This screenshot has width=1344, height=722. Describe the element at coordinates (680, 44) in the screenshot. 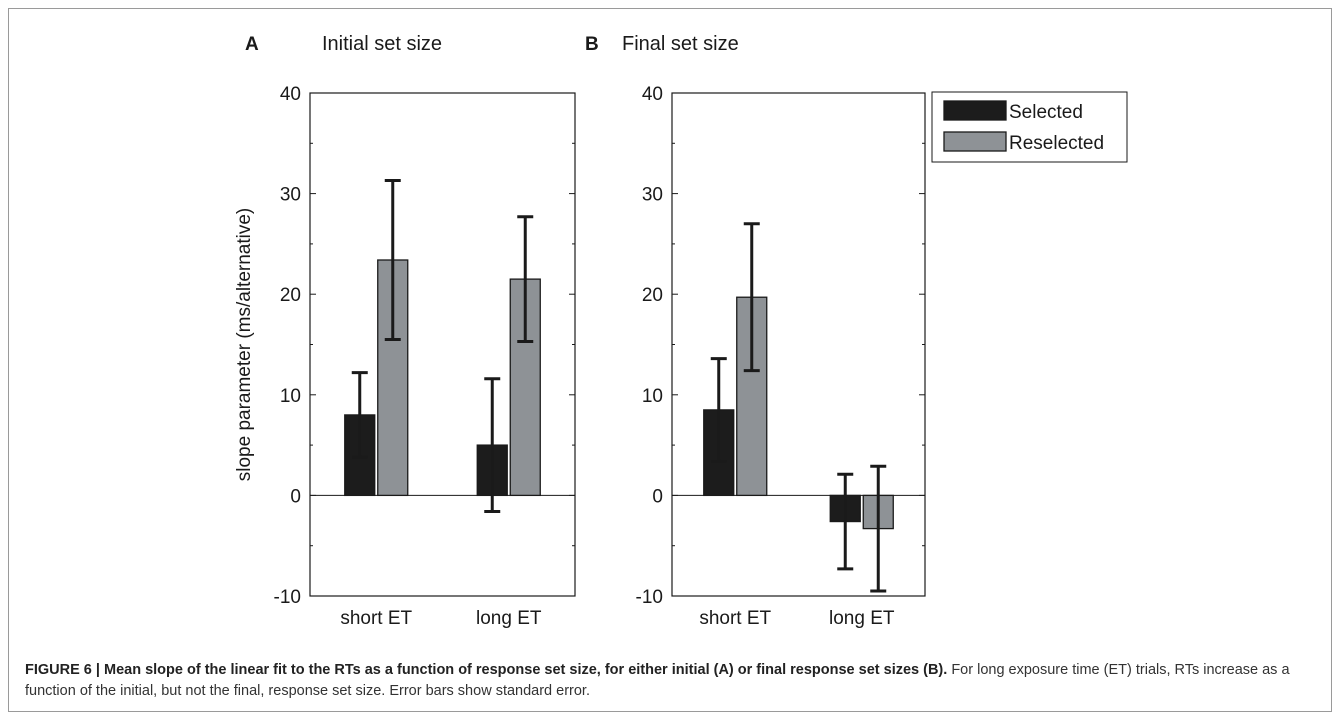

I see `panel-b-title: Final set size` at that location.